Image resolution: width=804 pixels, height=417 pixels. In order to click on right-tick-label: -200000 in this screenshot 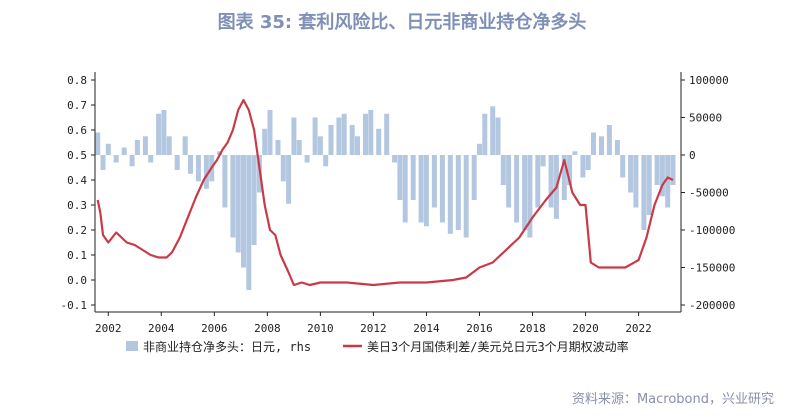, I will do `click(712, 305)`.